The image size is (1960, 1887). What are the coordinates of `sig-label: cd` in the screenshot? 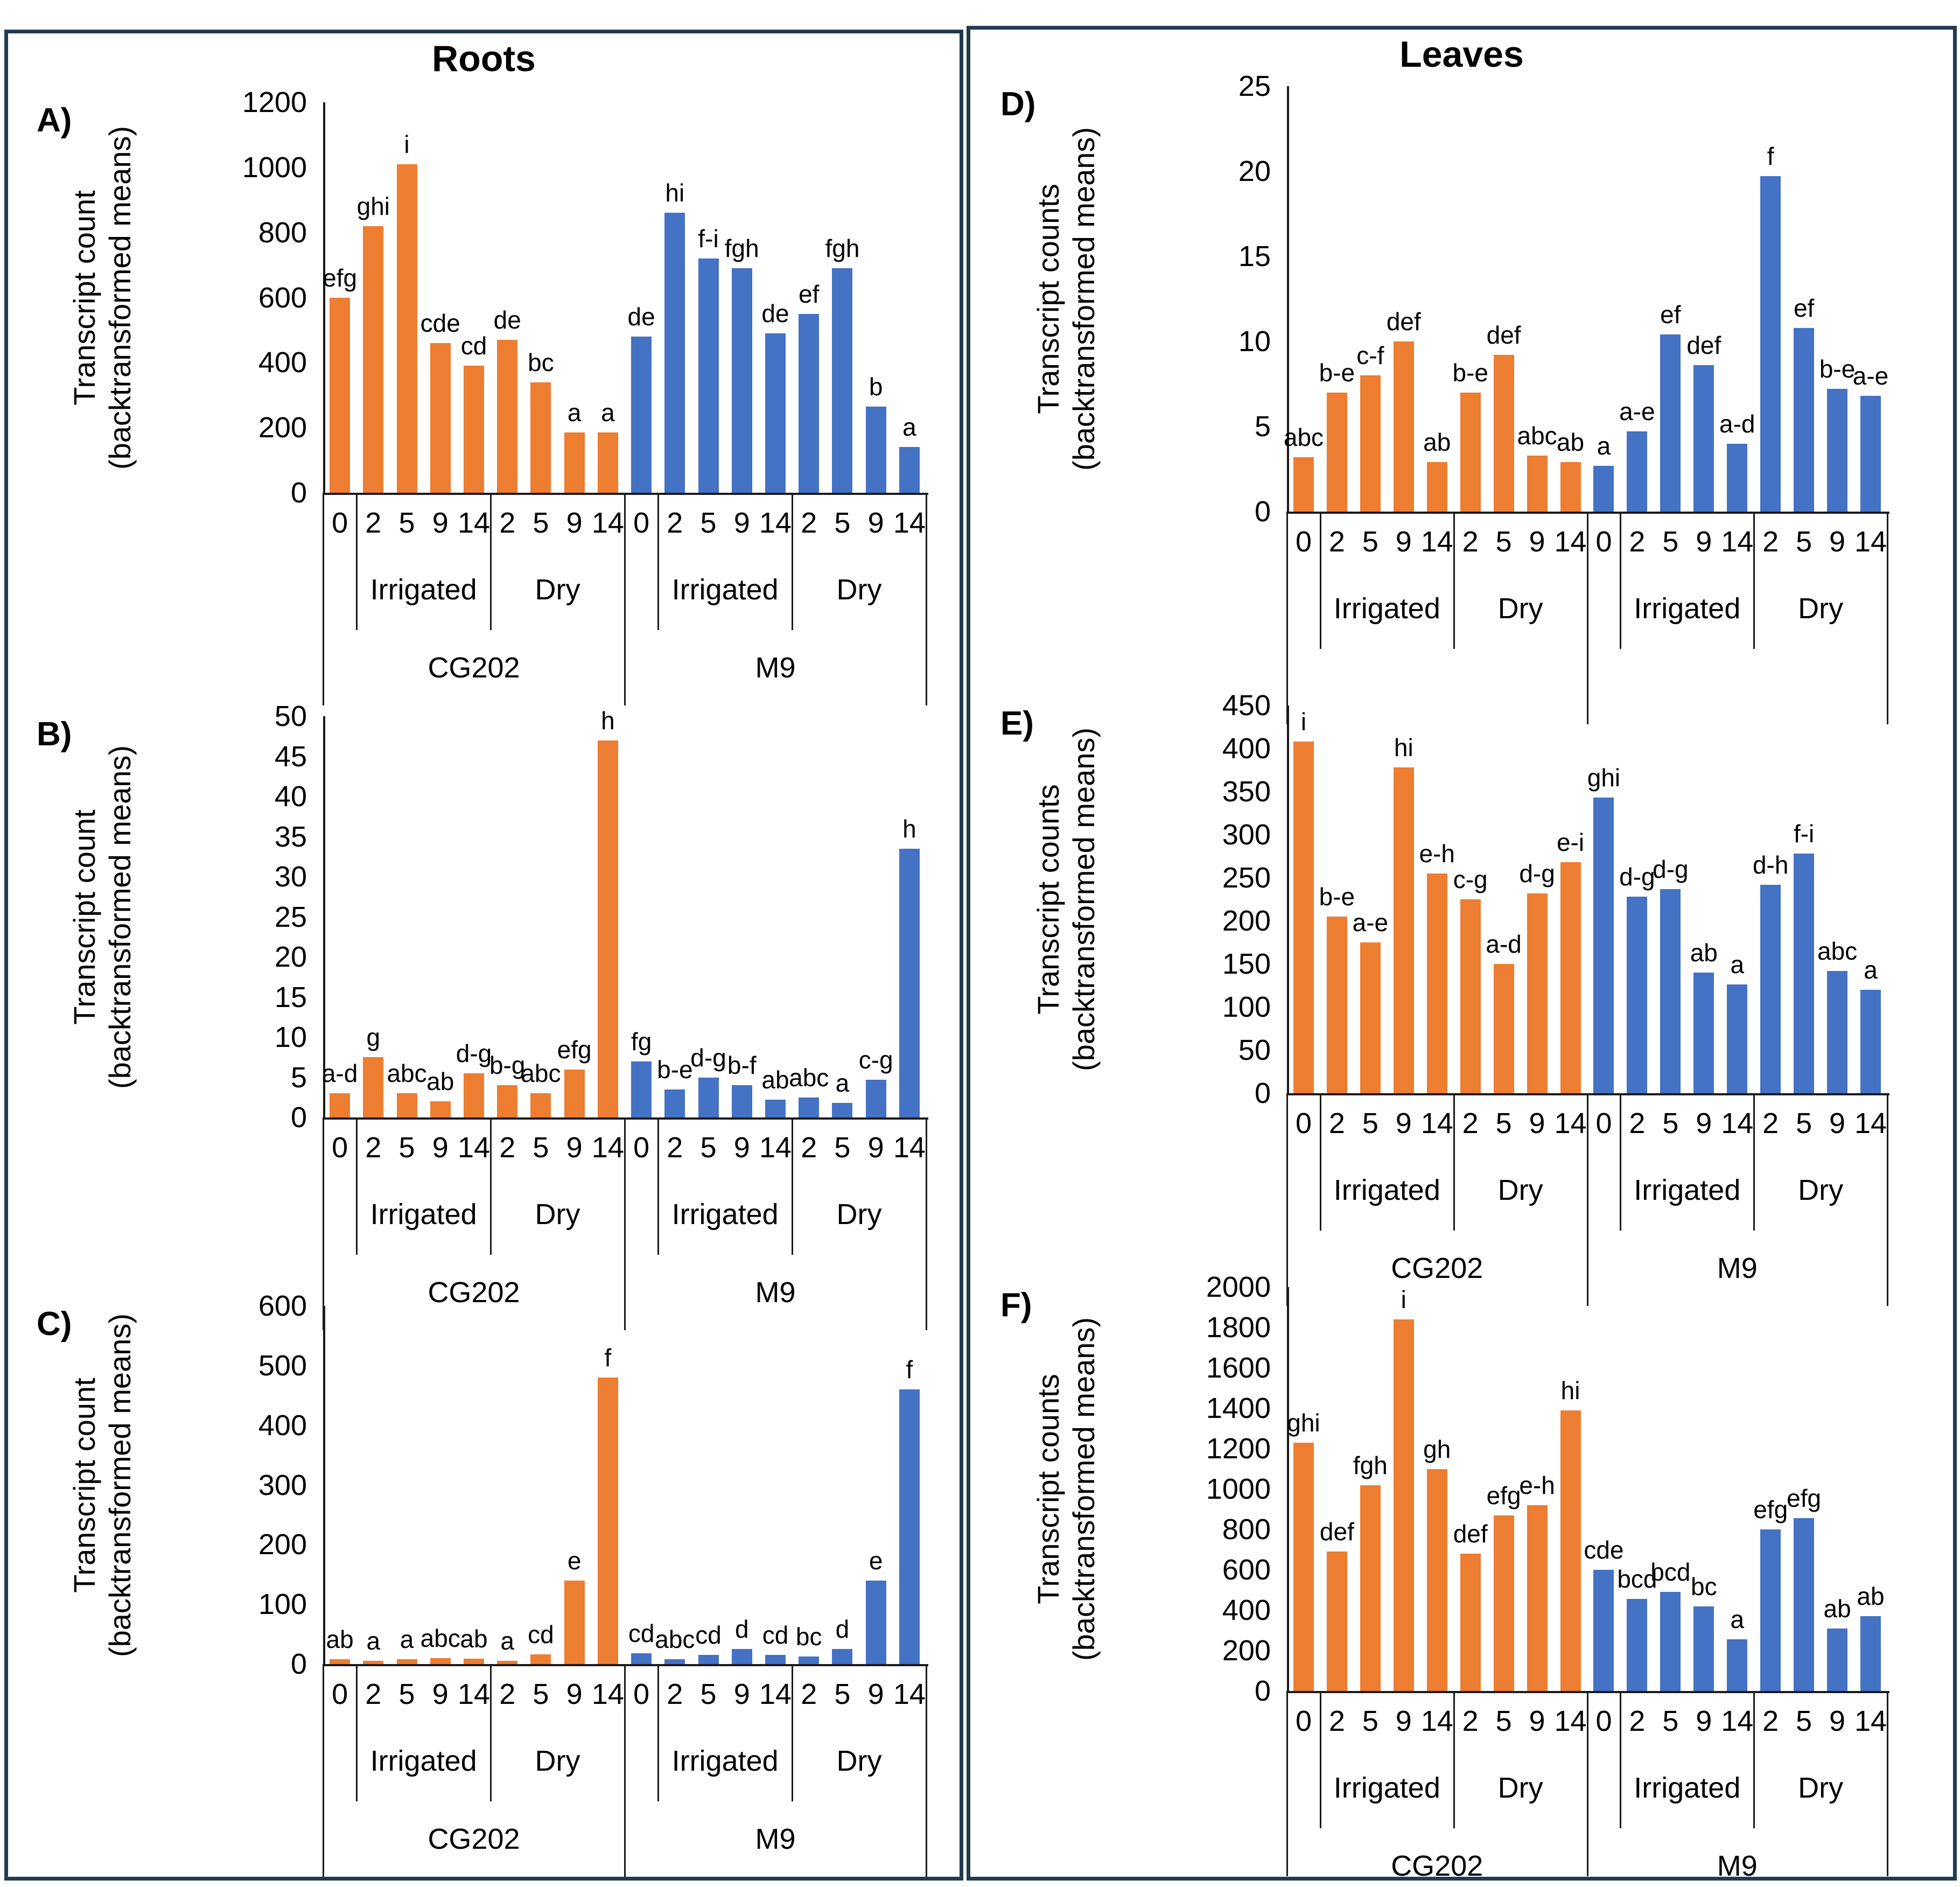 It's located at (473, 346).